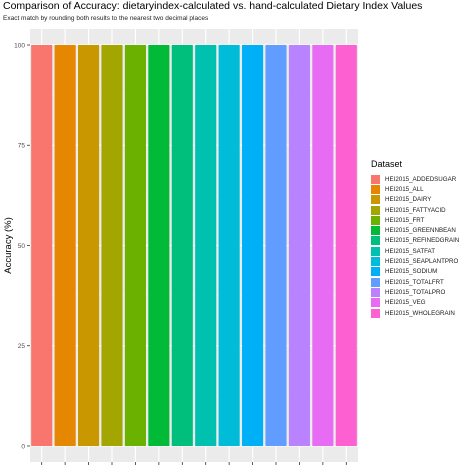  What do you see at coordinates (420, 313) in the screenshot?
I see `legend-label: HEI2015_WHOLEGRAIN` at bounding box center [420, 313].